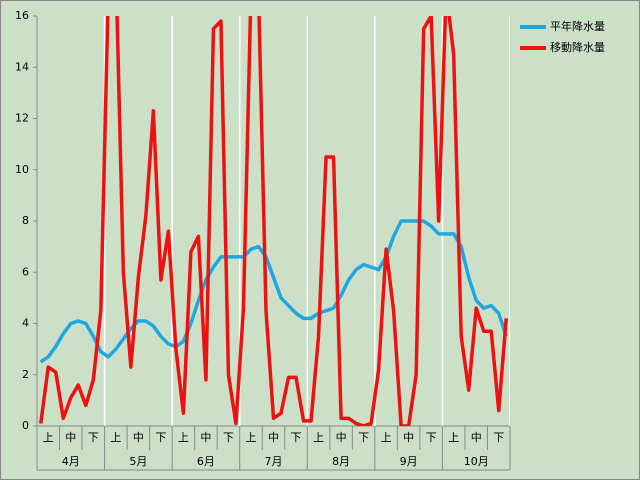  I want to click on y-tick-label: 2, so click(25, 374).